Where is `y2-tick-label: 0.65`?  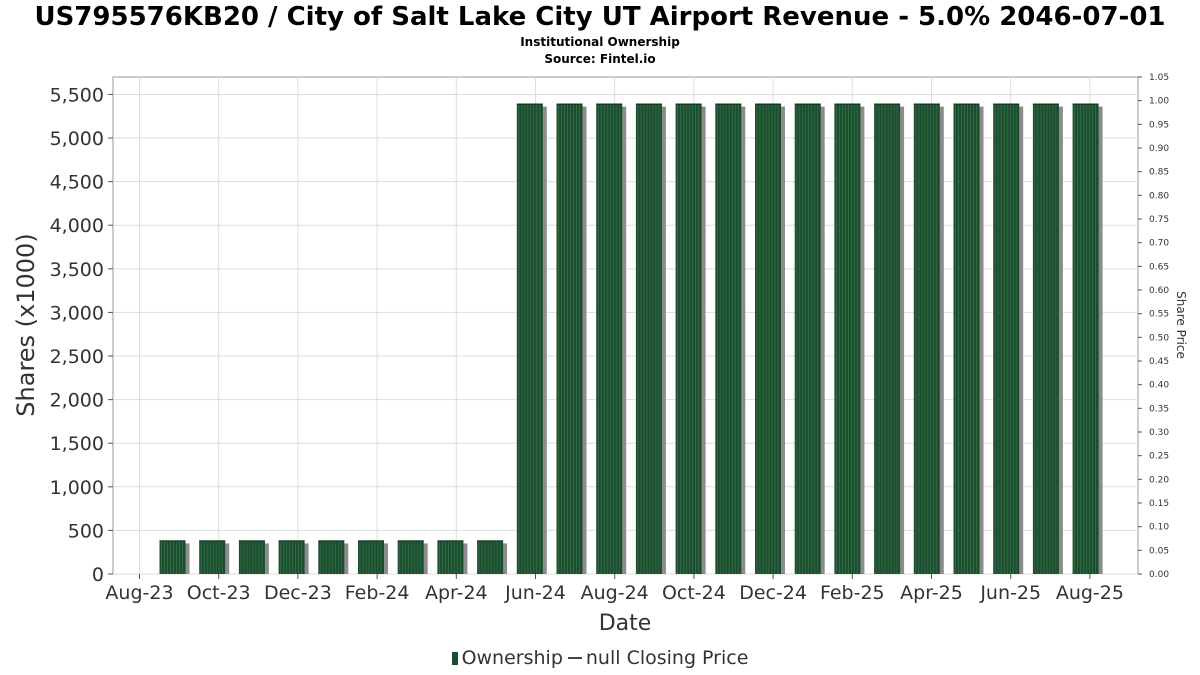 y2-tick-label: 0.65 is located at coordinates (1159, 267).